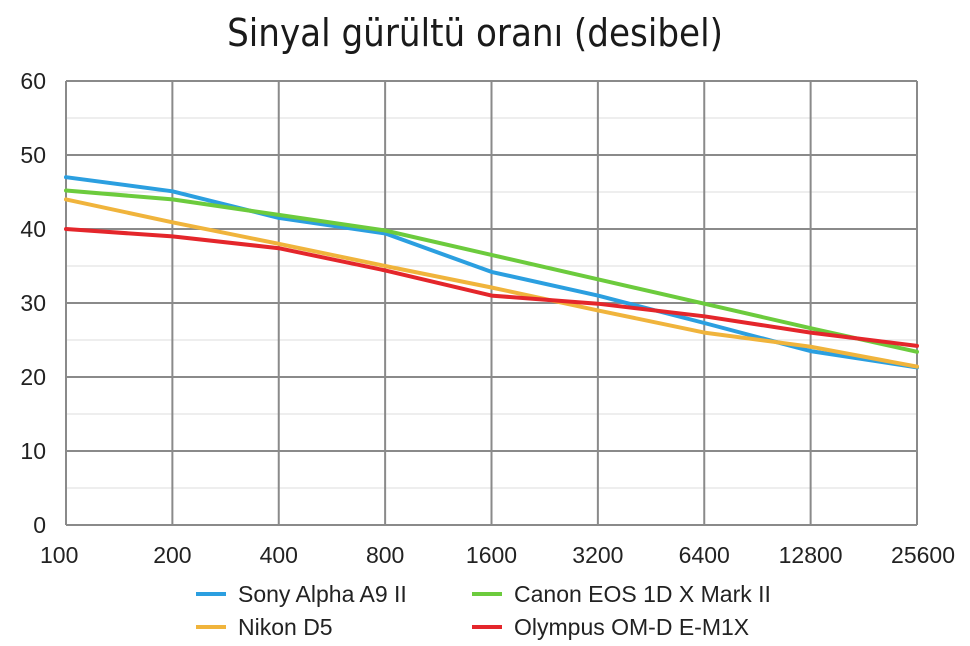 The image size is (970, 646). I want to click on y-tick-label: 0, so click(39, 525).